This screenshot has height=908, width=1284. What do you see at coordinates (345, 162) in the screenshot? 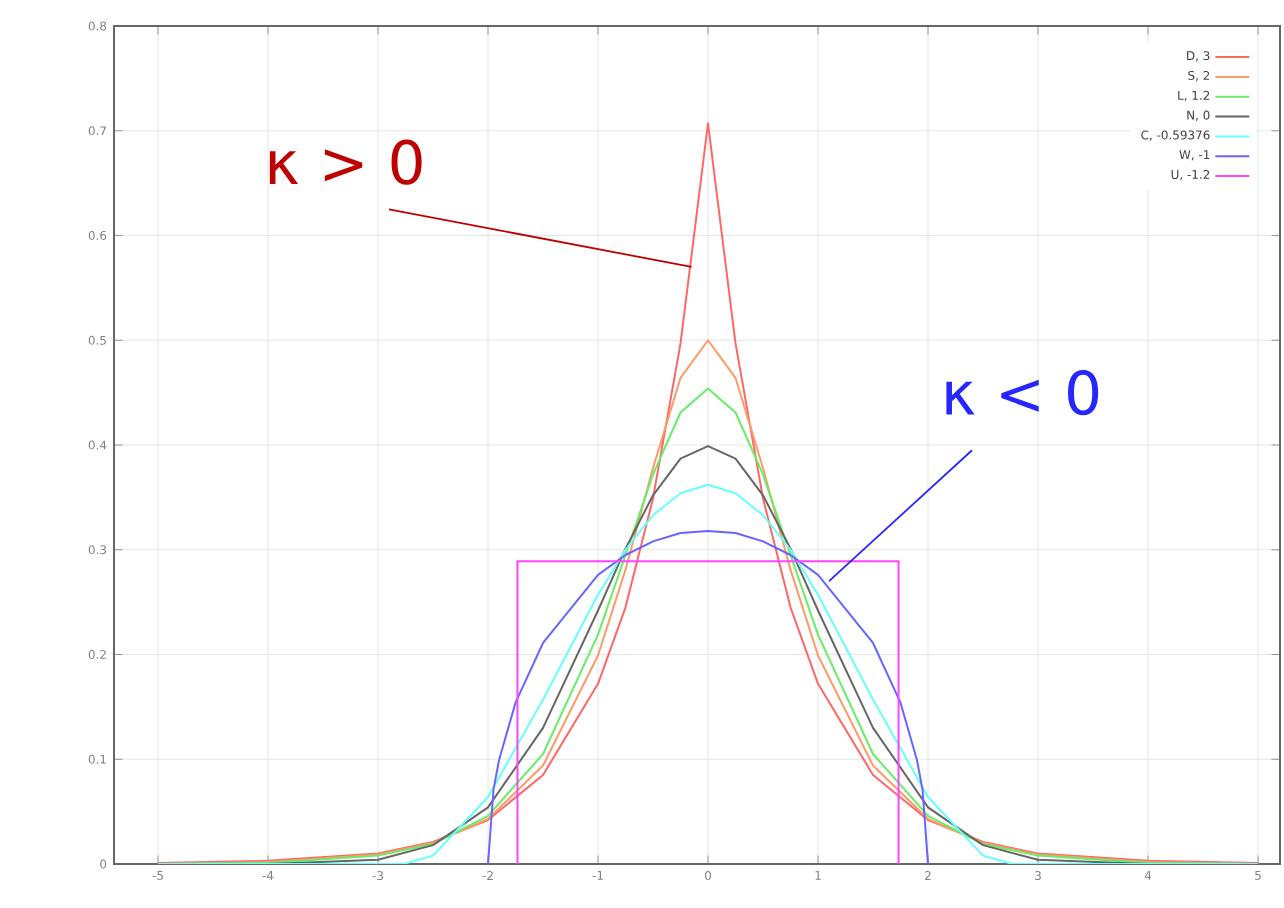
I see `annotation: κ > 0` at bounding box center [345, 162].